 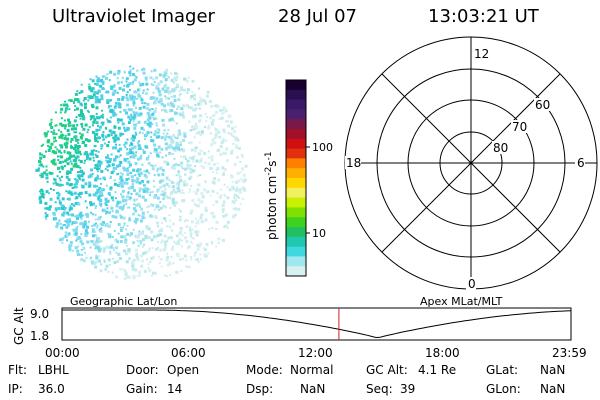 I want to click on colorbar-frame, so click(x=296, y=178).